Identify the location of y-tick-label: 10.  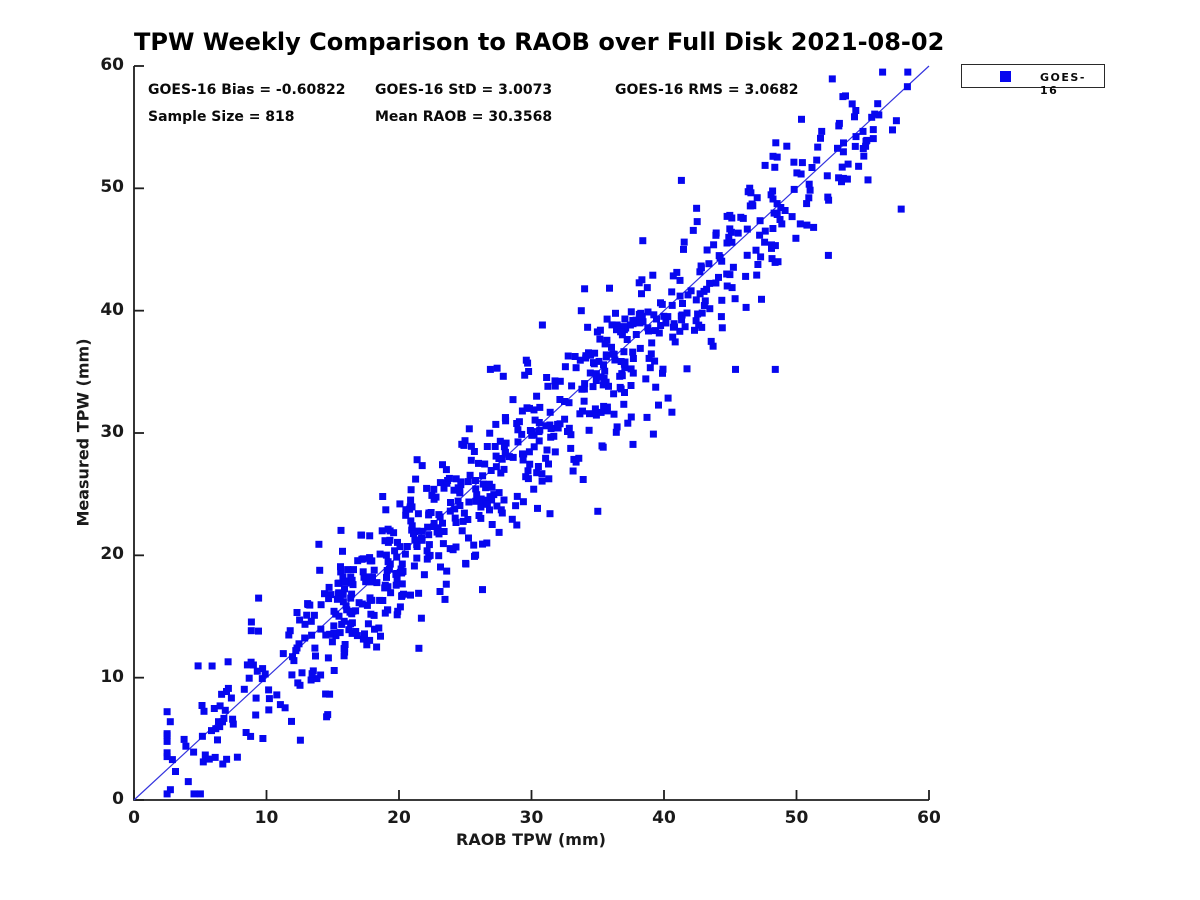
(112, 676).